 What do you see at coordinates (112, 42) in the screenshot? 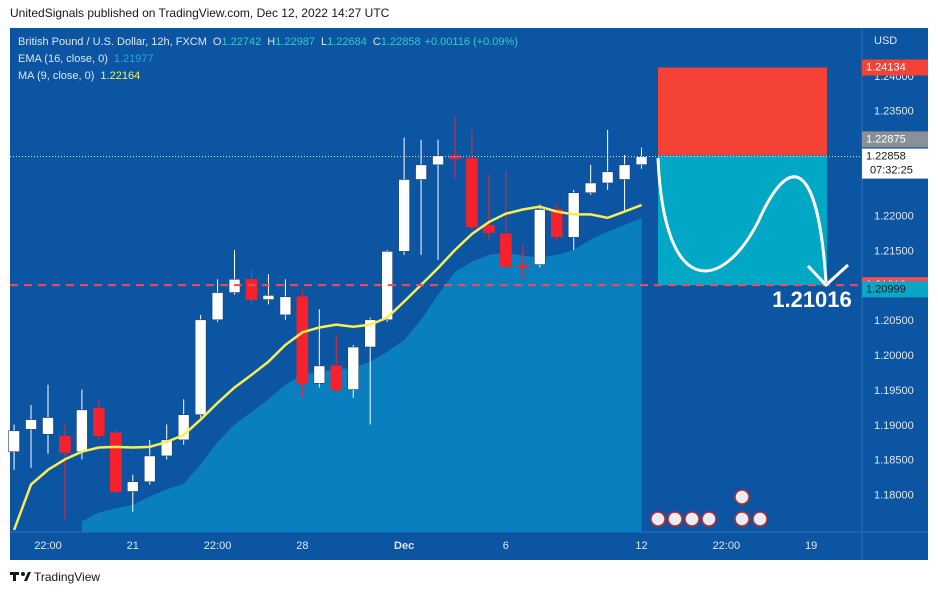
I see `symbol-name: British Pound / U.S. Dollar, 12h, FXCM` at bounding box center [112, 42].